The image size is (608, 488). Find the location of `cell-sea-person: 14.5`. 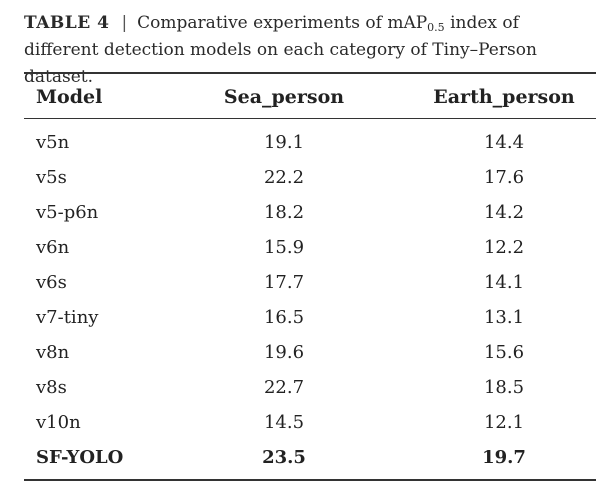

cell-sea-person: 14.5 is located at coordinates (284, 422).